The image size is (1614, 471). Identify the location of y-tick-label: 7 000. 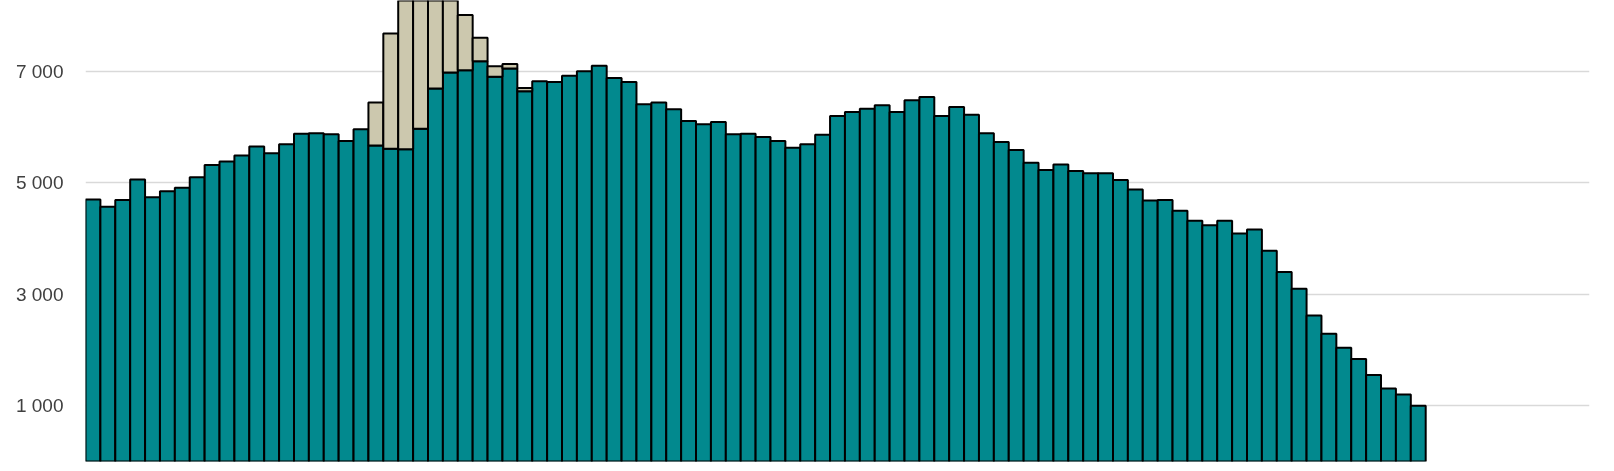
(39, 71).